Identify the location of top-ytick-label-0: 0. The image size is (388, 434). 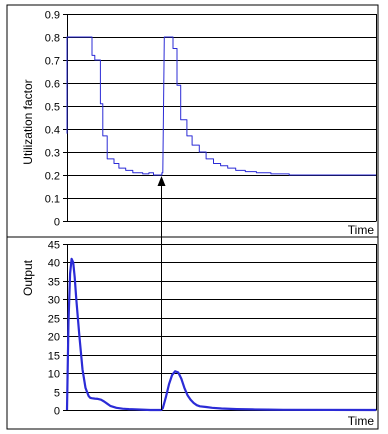
(57, 223).